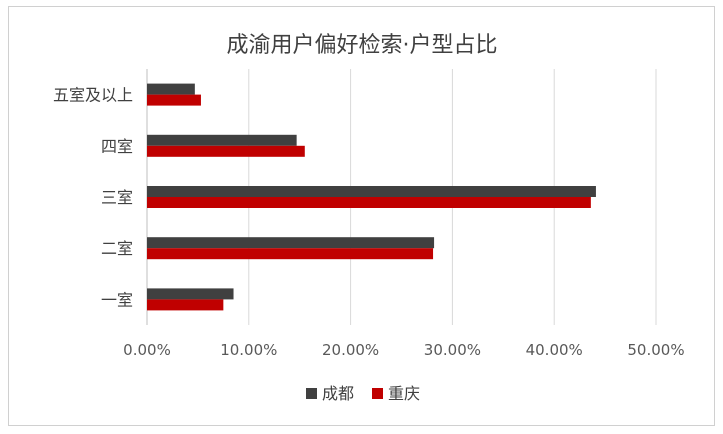 The width and height of the screenshot is (723, 434). Describe the element at coordinates (117, 299) in the screenshot. I see `y-category-label: 一室` at that location.